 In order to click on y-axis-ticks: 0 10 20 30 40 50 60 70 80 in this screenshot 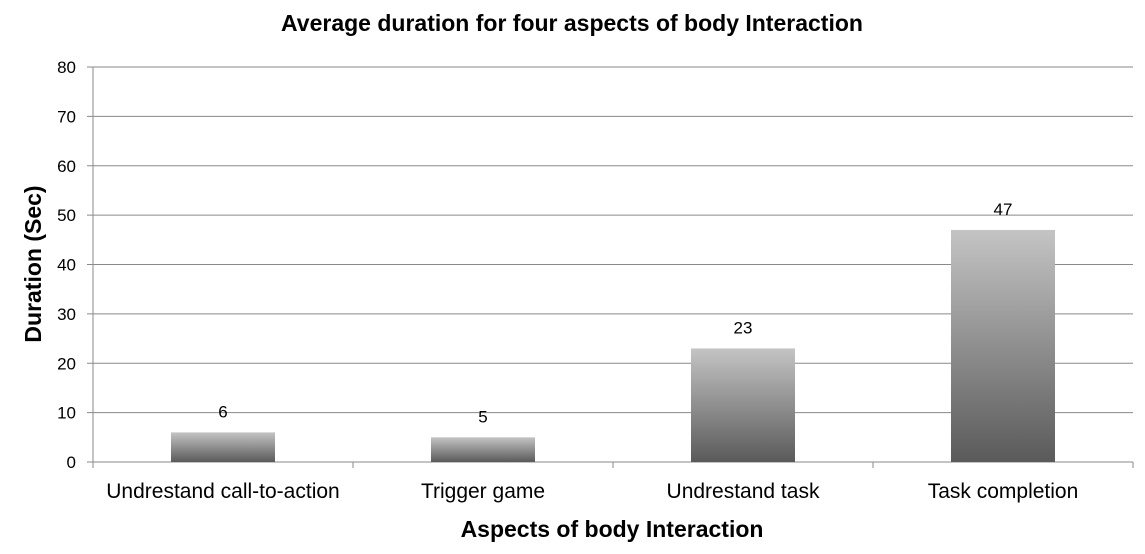, I will do `click(75, 265)`.